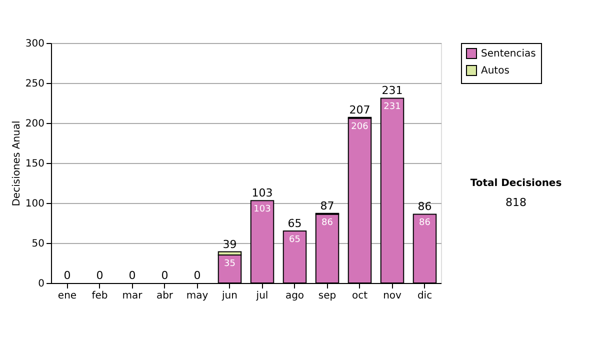 Image resolution: width=600 pixels, height=340 pixels. Describe the element at coordinates (230, 264) in the screenshot. I see `data-label: 35` at that location.